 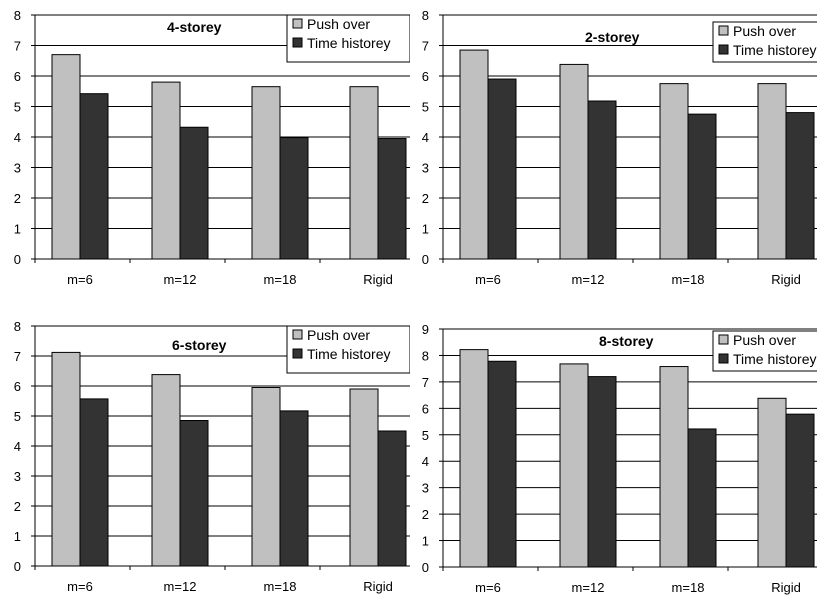 I want to click on y-tick-label: 9, so click(x=425, y=329).